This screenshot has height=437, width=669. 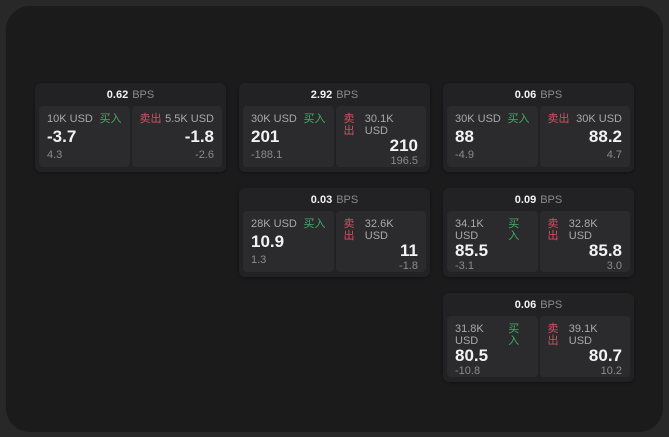 I want to click on buy-amount: 31.8K USD, so click(x=469, y=335).